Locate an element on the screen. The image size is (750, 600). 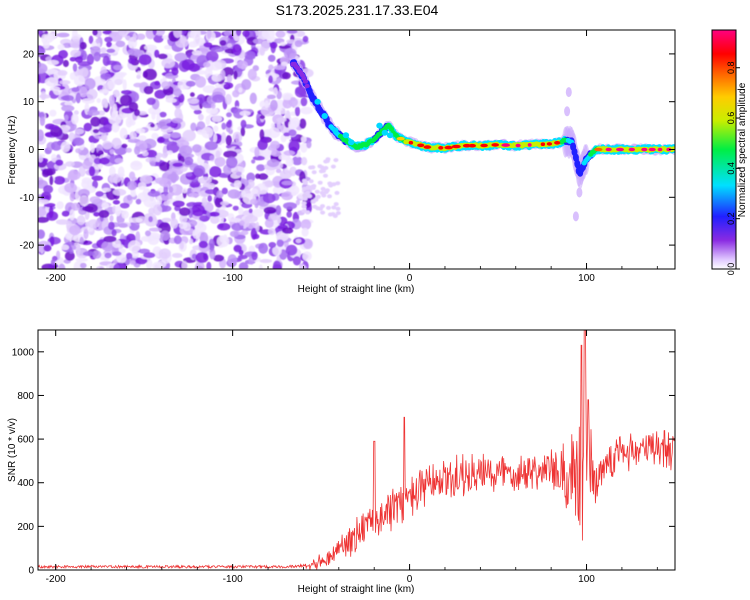
y-tick-label: 0 is located at coordinates (31, 150).